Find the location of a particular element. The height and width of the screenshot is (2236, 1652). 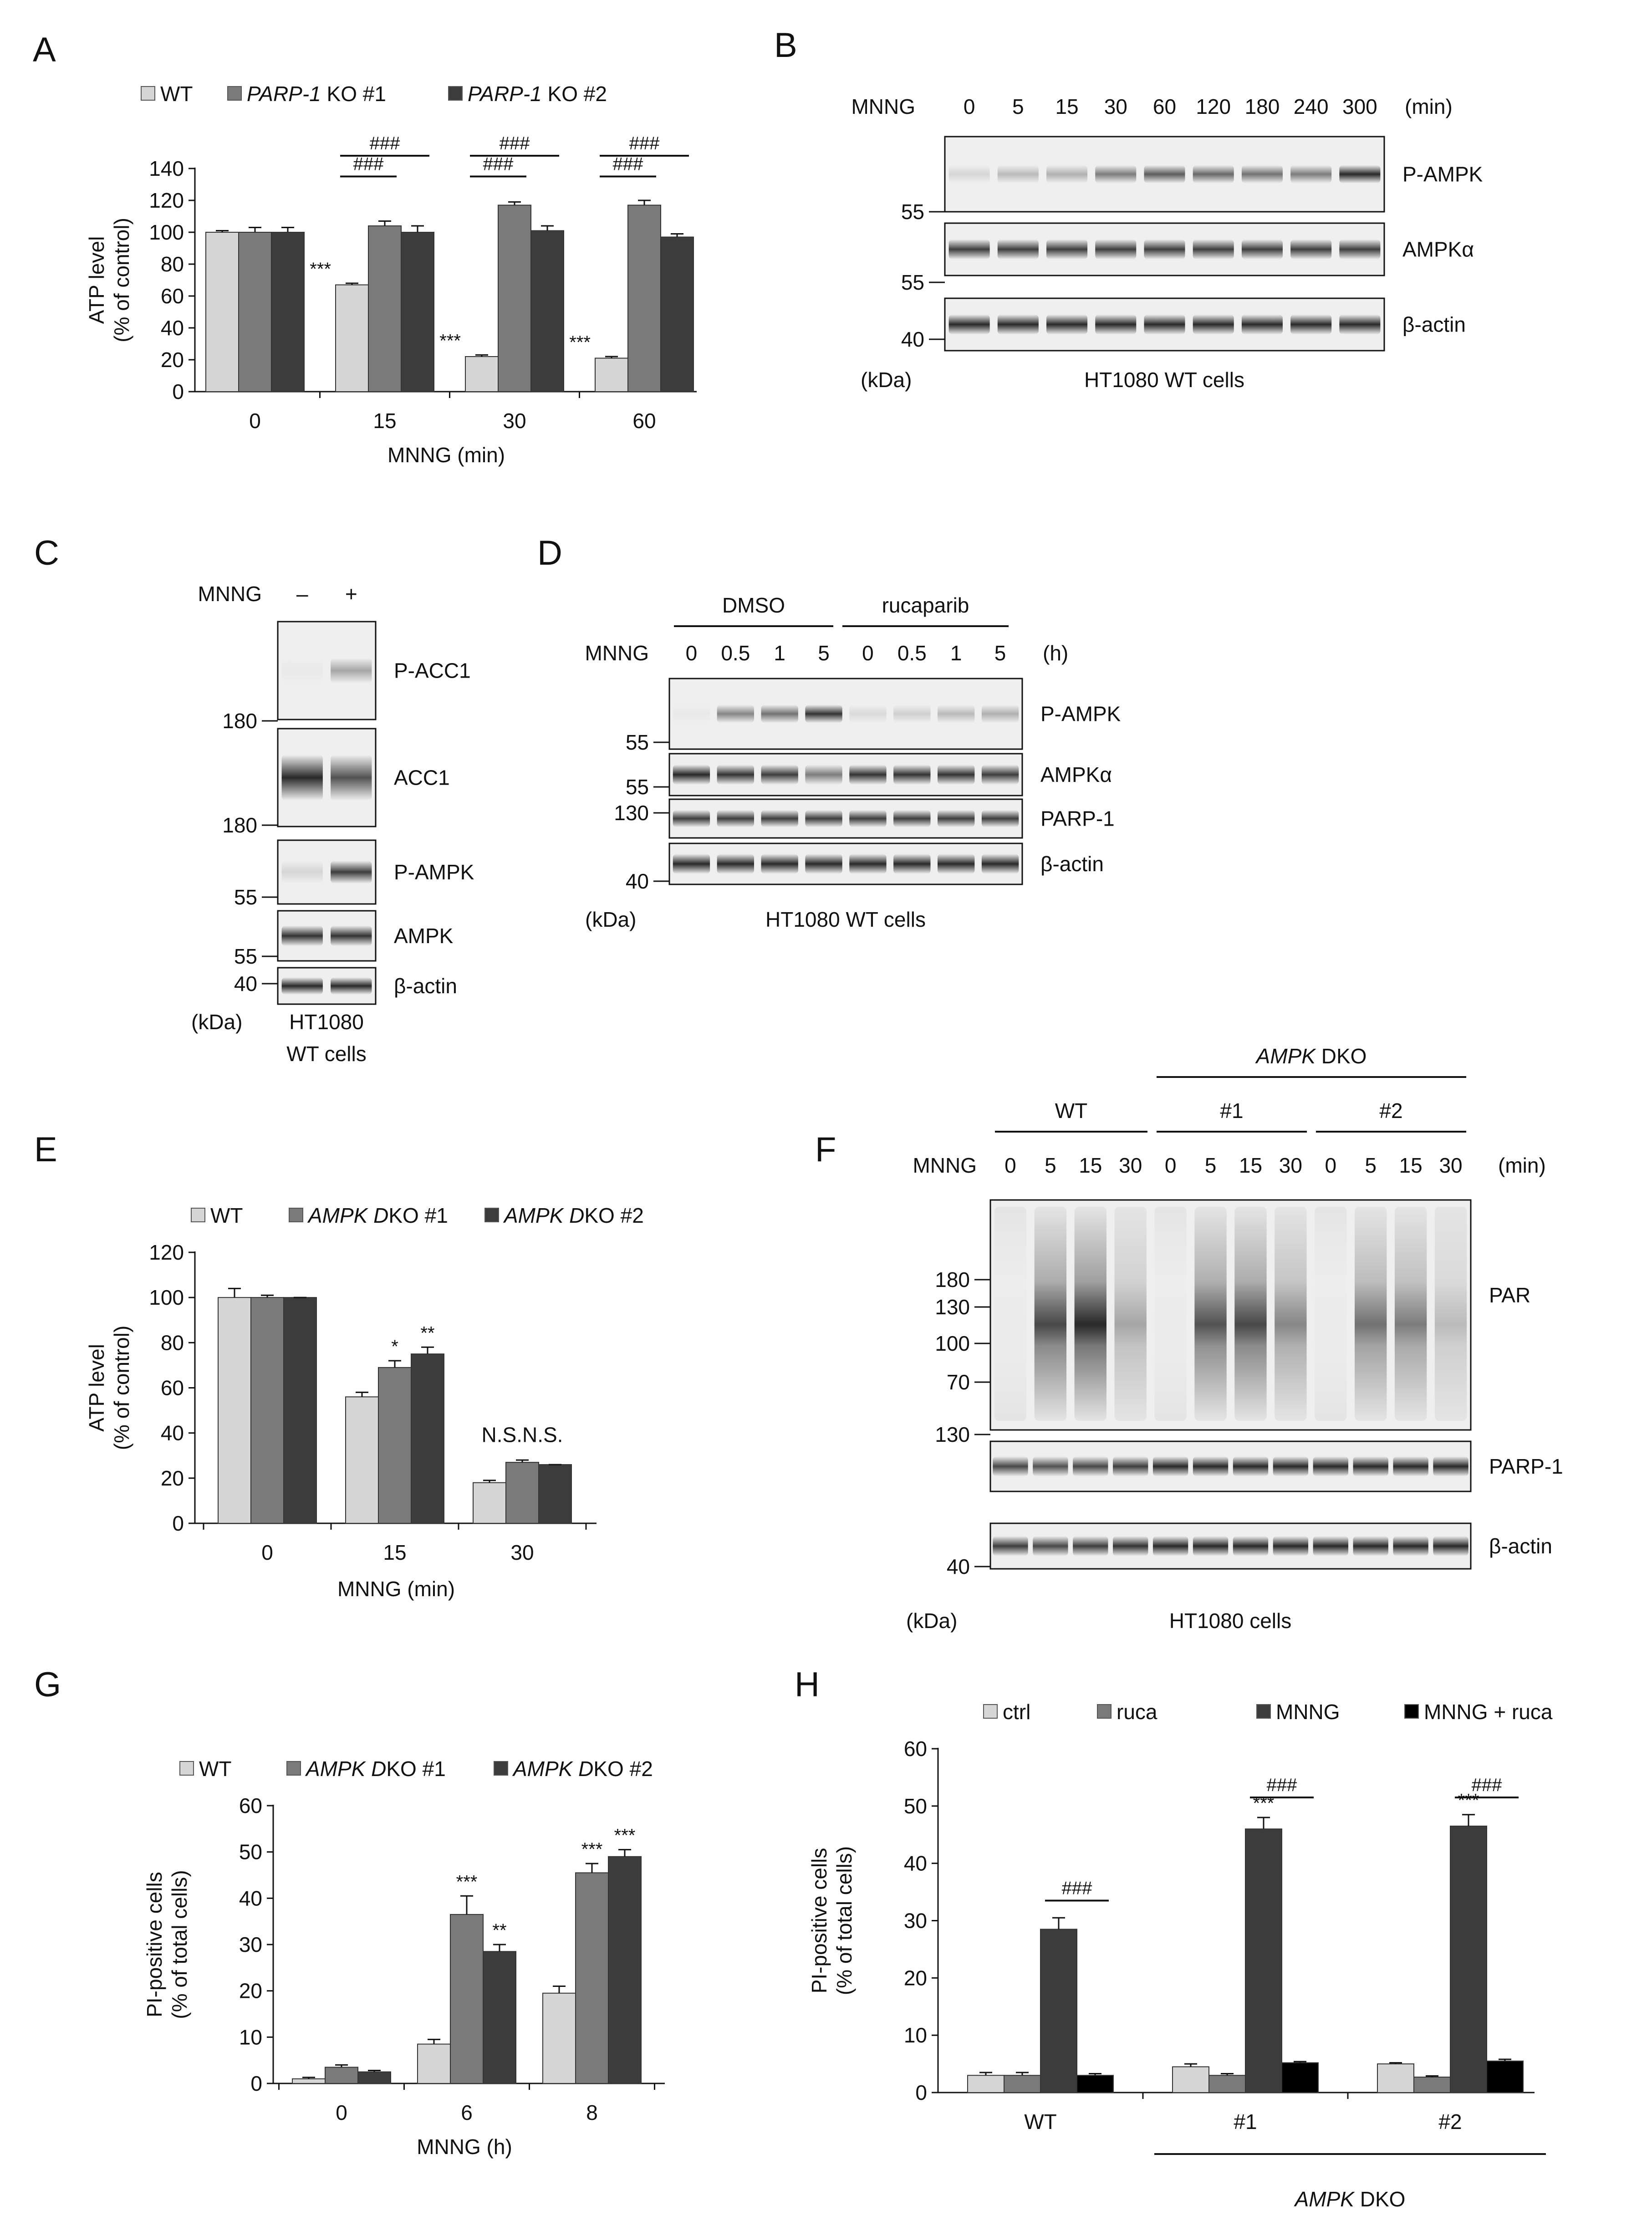

protein-label: β-actin is located at coordinates (1072, 864).